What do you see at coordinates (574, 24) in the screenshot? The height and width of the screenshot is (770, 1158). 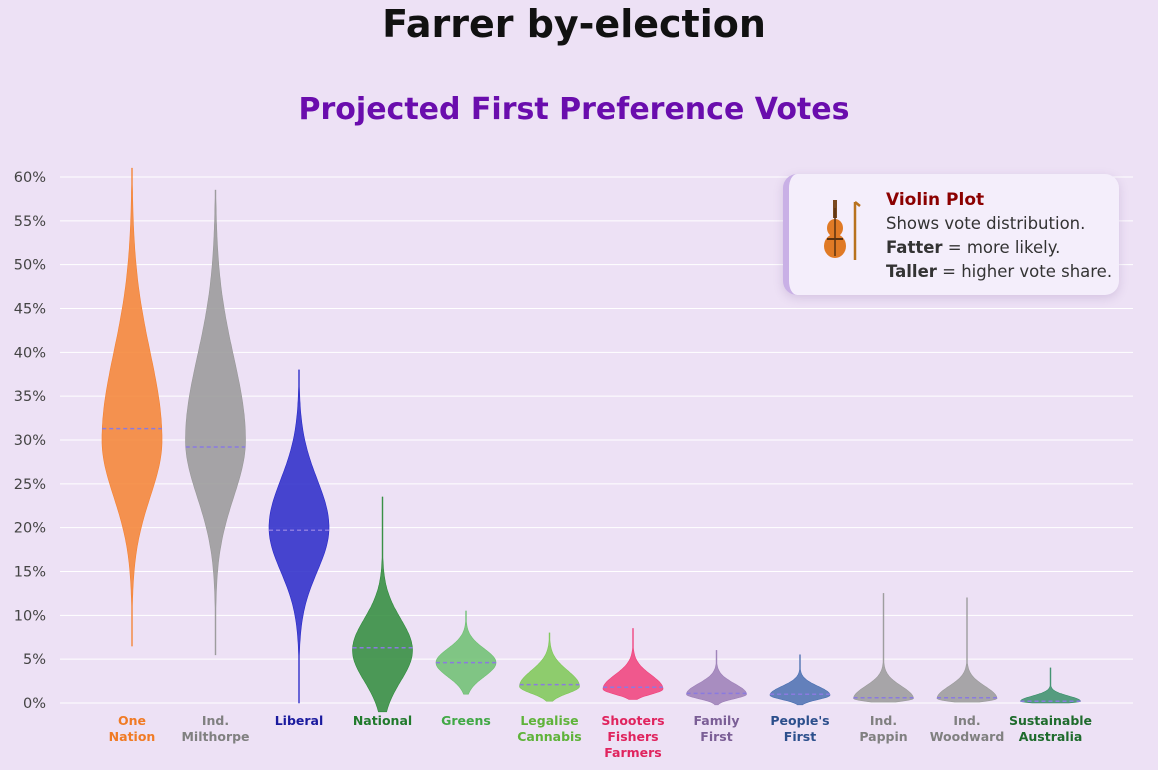 I see `chart-title: Farrer by-election` at bounding box center [574, 24].